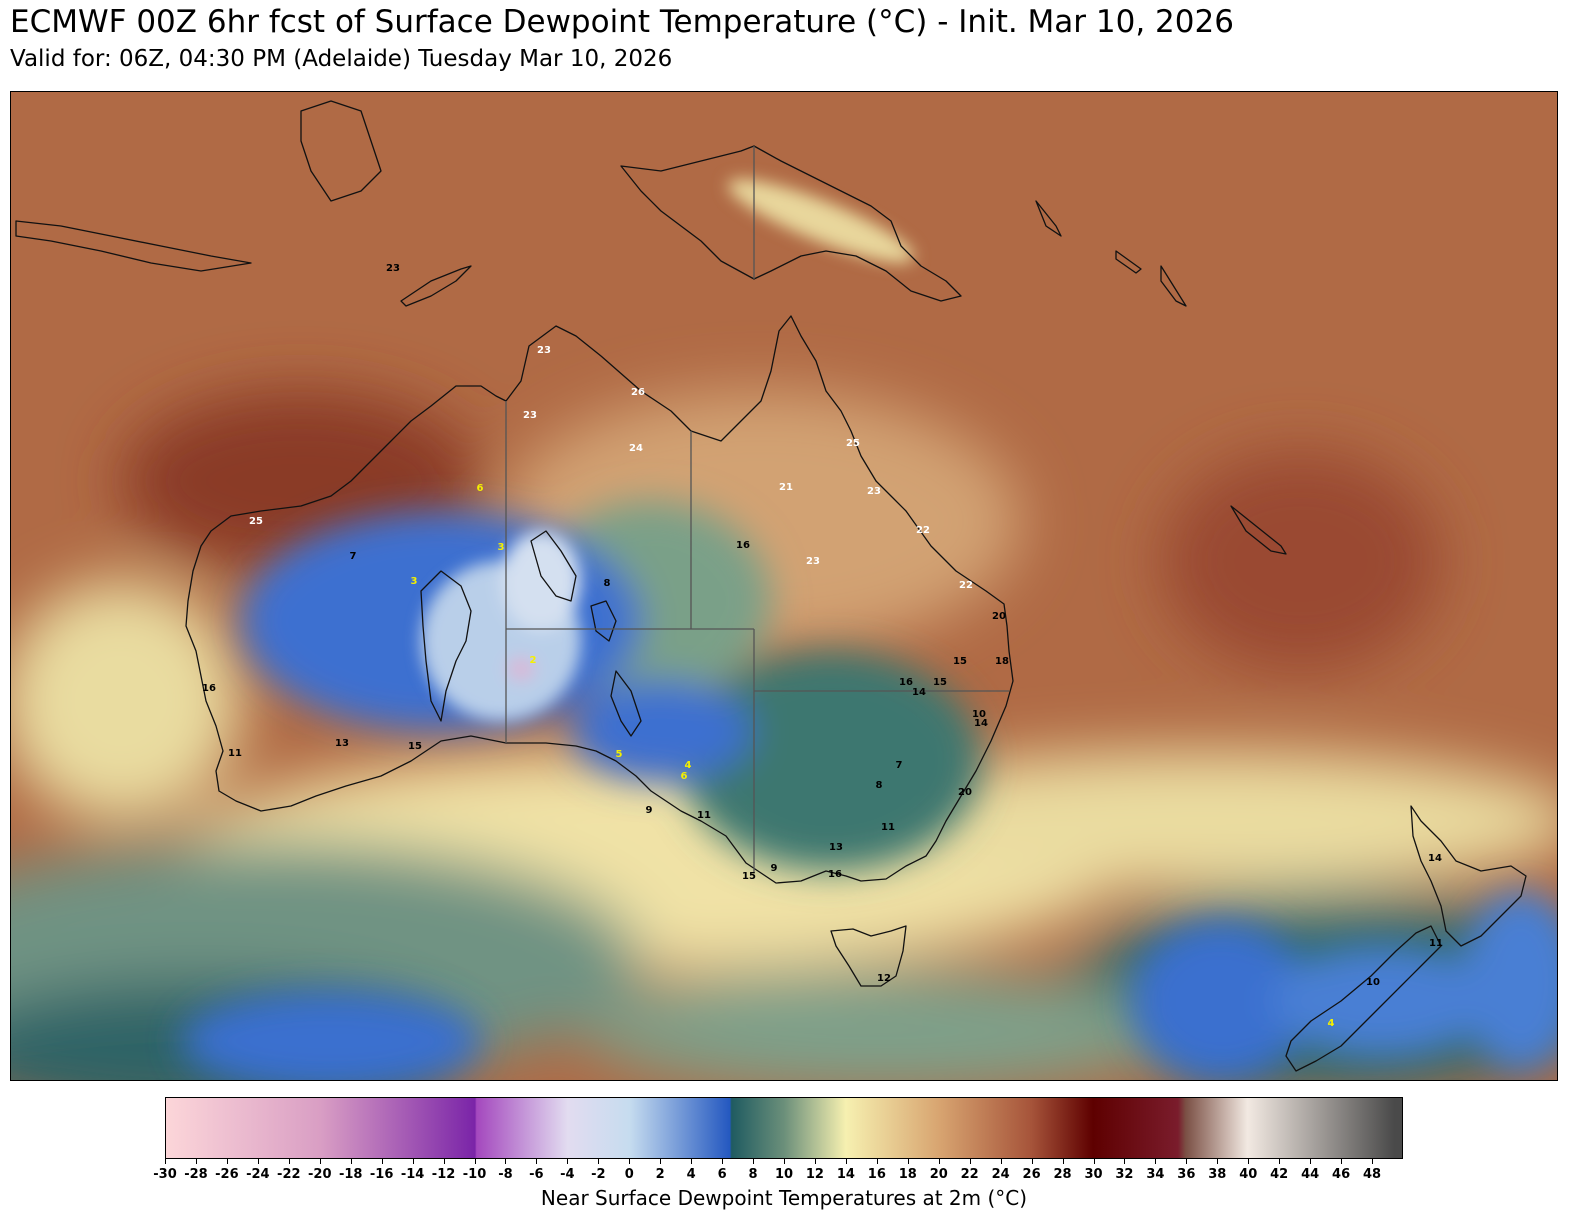 This screenshot has height=1220, width=1570. Describe the element at coordinates (1341, 1174) in the screenshot. I see `colorbar-tick-label: 46` at that location.